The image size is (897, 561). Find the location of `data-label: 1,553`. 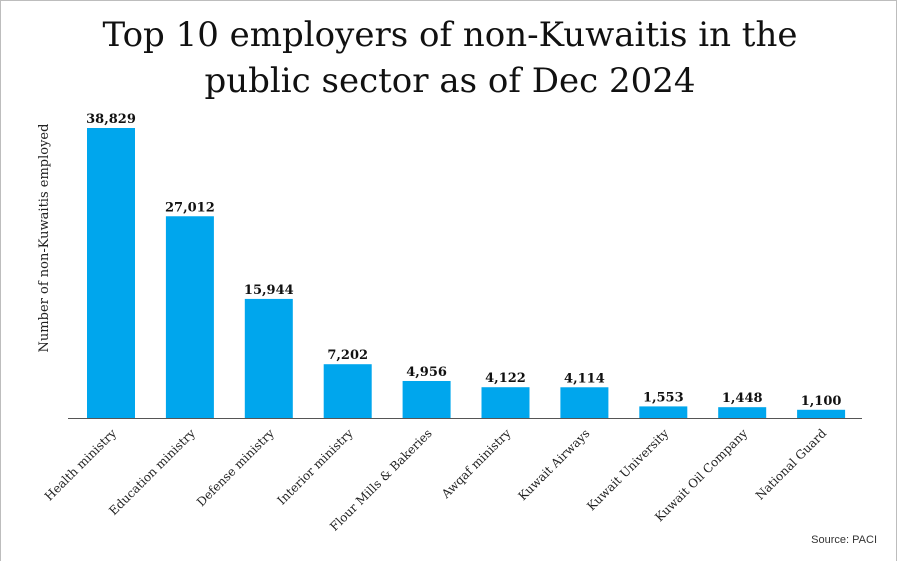

data-label: 1,553 is located at coordinates (663, 397).